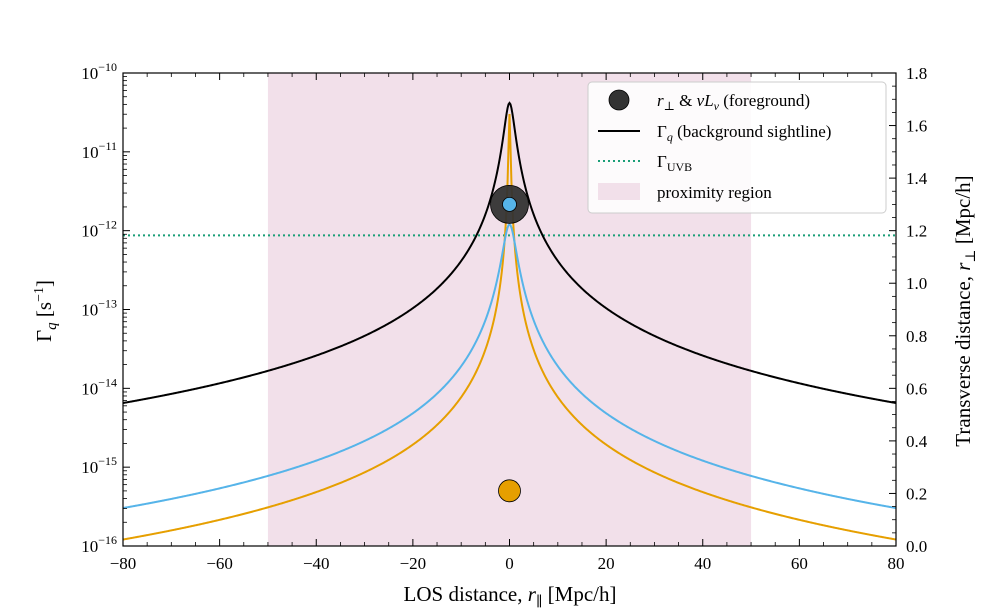  I want to click on x-tick-label: 80, so click(896, 563).